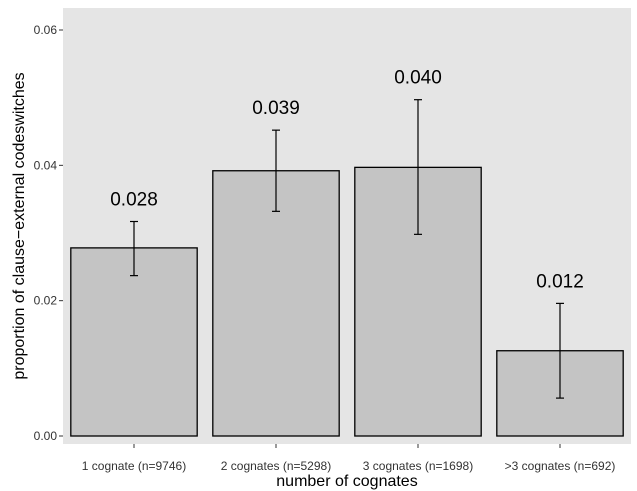  Describe the element at coordinates (46, 165) in the screenshot. I see `y-tick-label-3: 0.04` at that location.